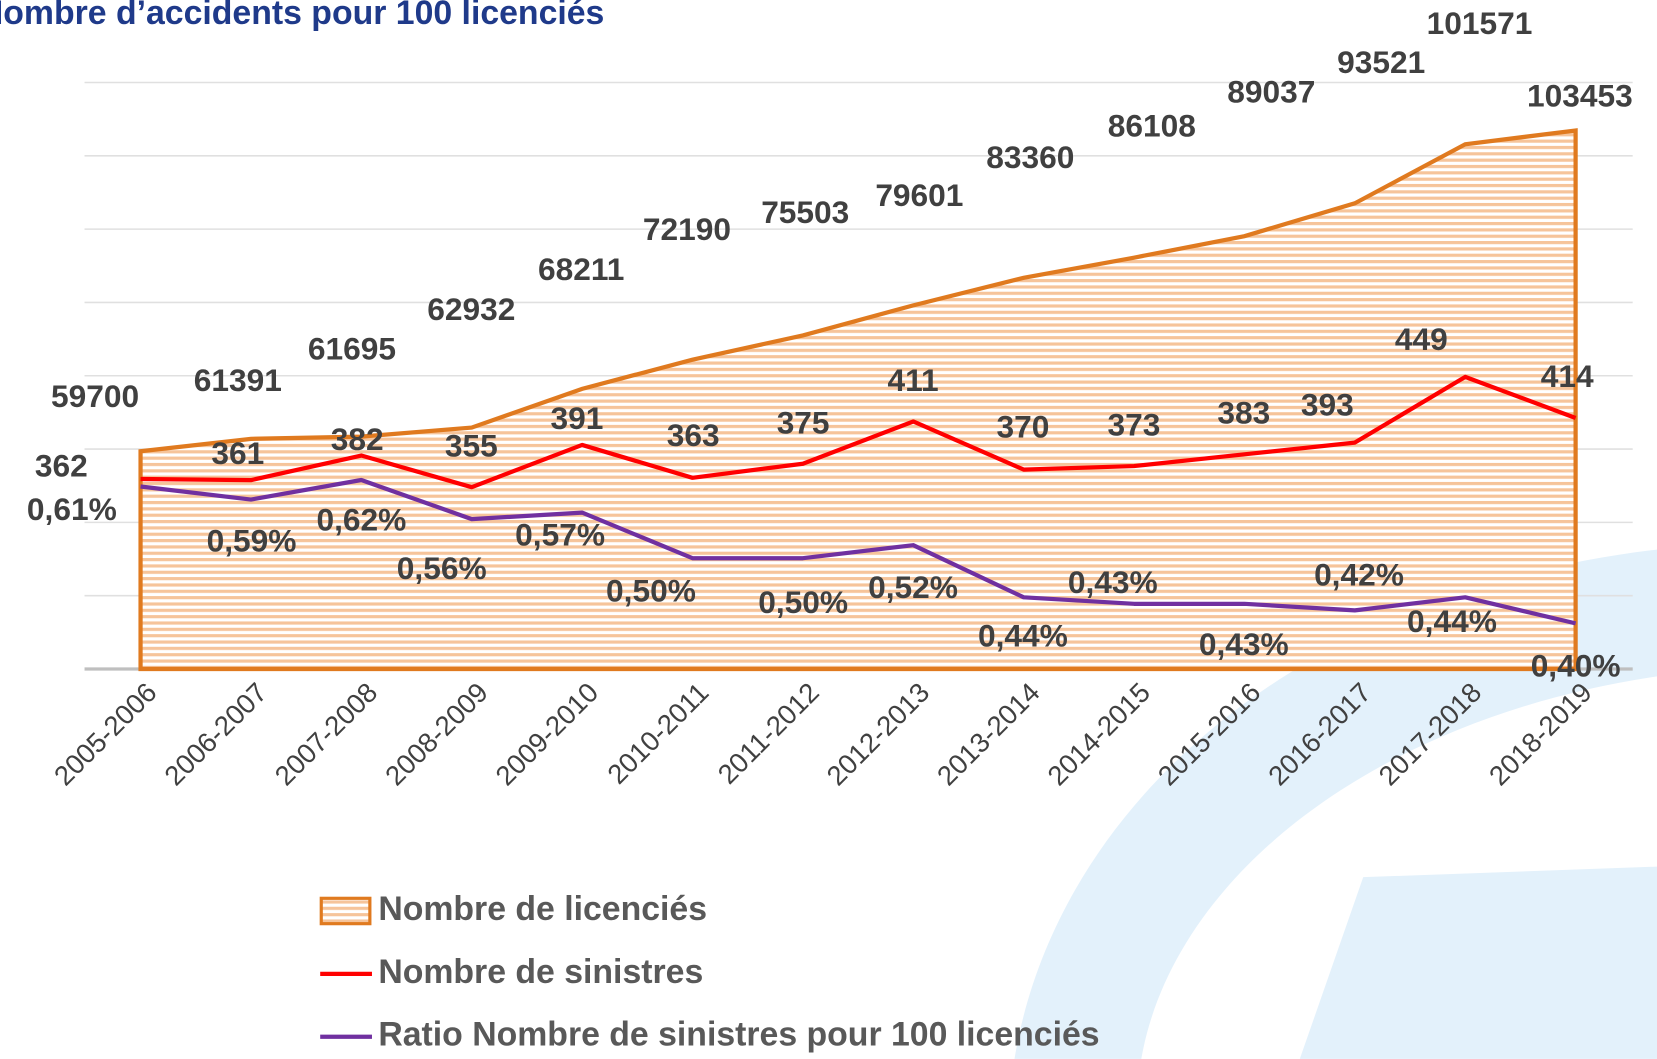  I want to click on legend-label: Nombre de sinistres, so click(540, 972).